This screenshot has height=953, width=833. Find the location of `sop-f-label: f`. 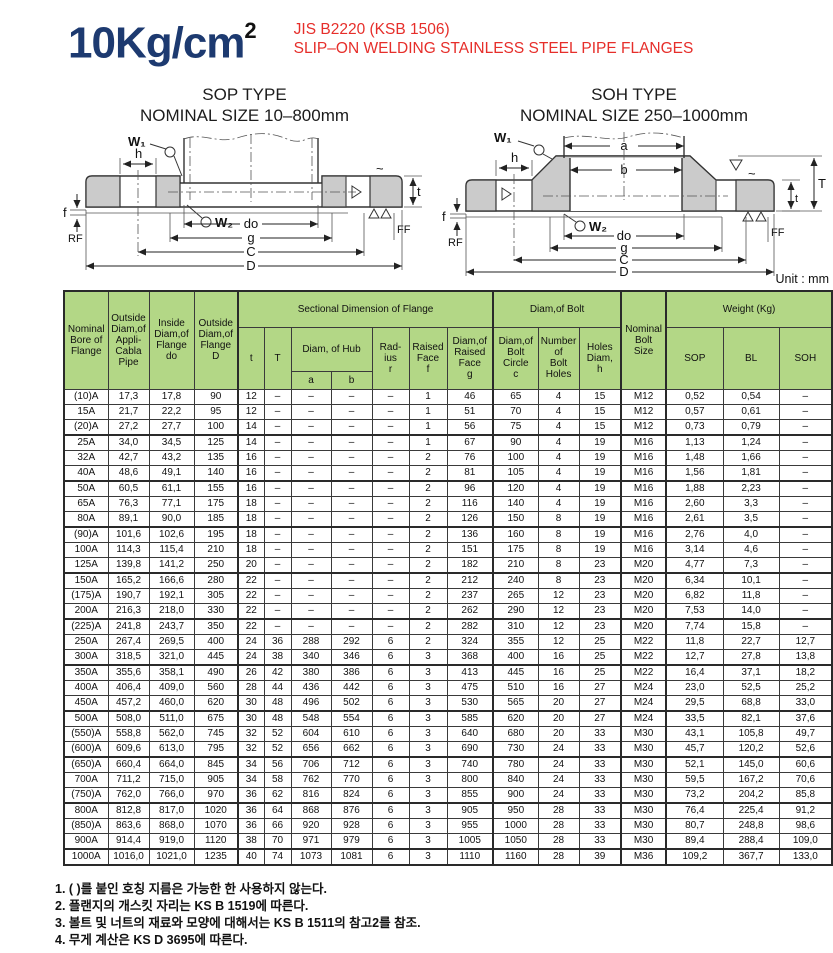

sop-f-label: f is located at coordinates (65, 212).